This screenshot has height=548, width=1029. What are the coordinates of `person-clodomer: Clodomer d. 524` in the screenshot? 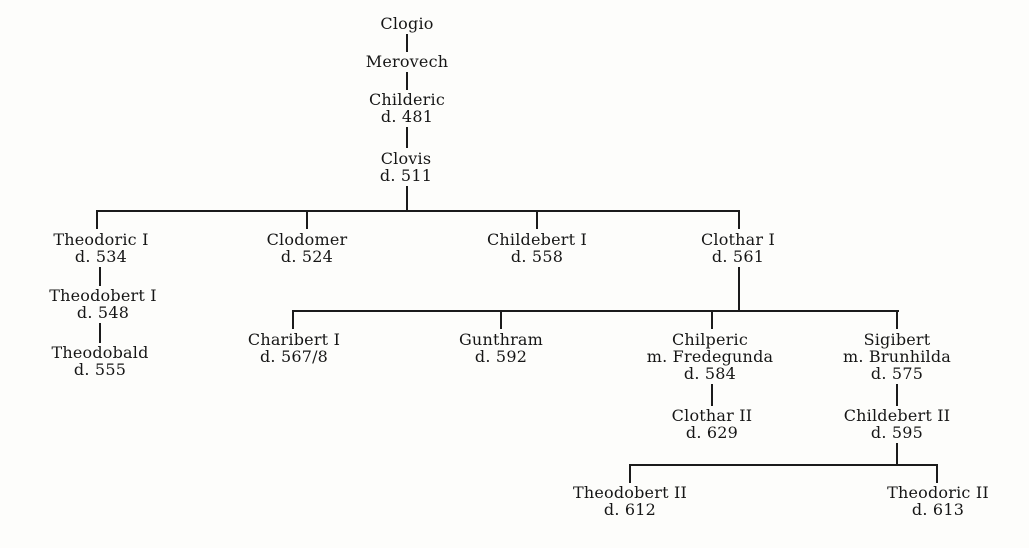 It's located at (307, 248).